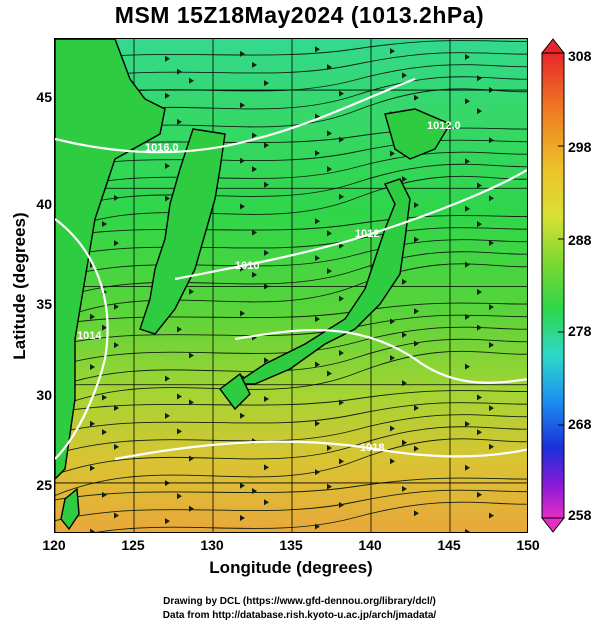 This screenshot has width=599, height=625. I want to click on x-tick-label: 145, so click(449, 545).